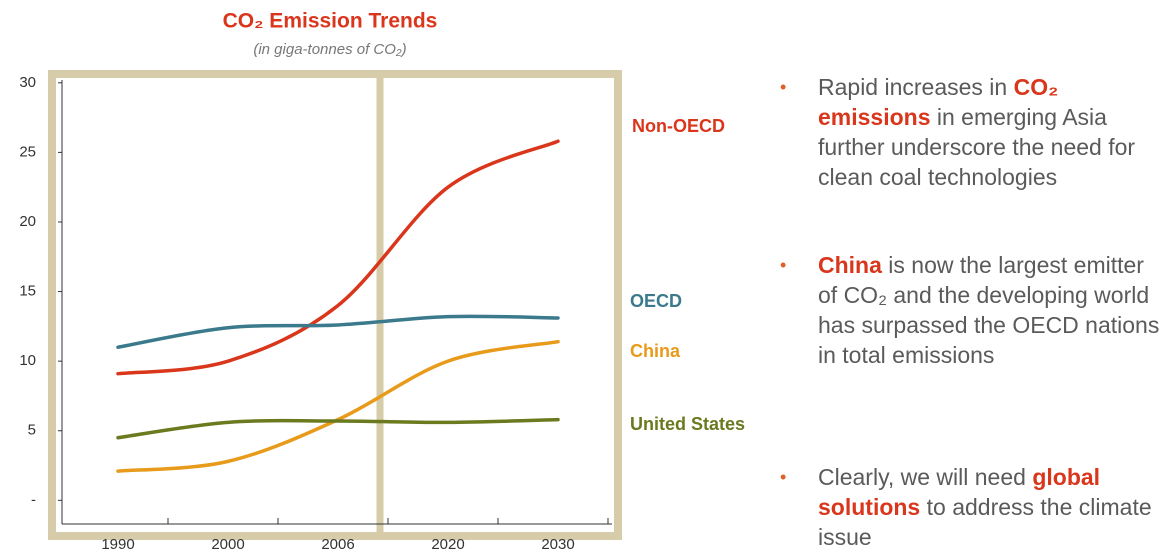  What do you see at coordinates (687, 424) in the screenshot?
I see `series-label: United States` at bounding box center [687, 424].